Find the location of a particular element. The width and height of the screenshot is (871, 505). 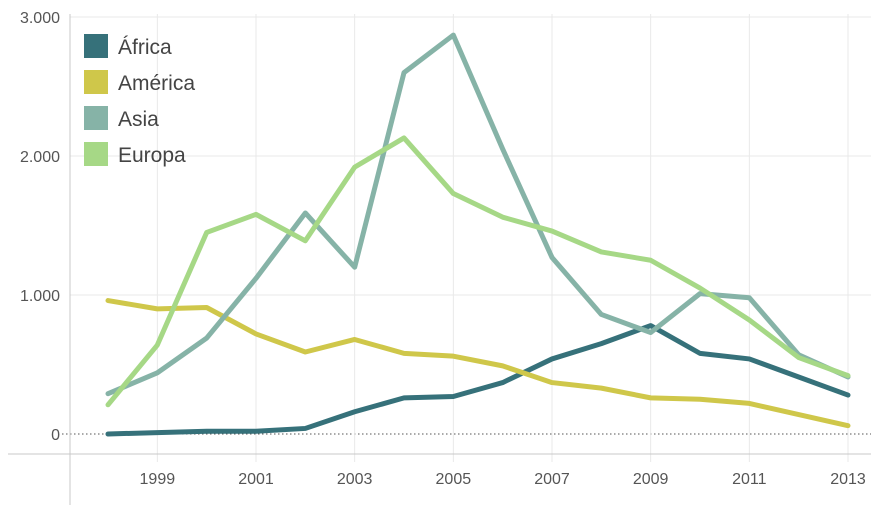

x-tick-label: 2001 is located at coordinates (256, 479).